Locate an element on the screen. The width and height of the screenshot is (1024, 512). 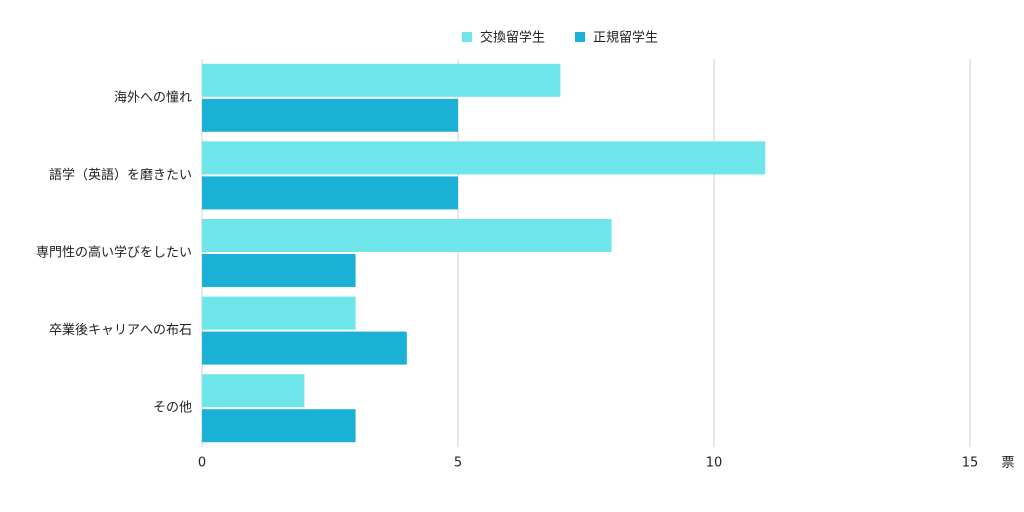
x-axis-label: 票 is located at coordinates (1007, 463).